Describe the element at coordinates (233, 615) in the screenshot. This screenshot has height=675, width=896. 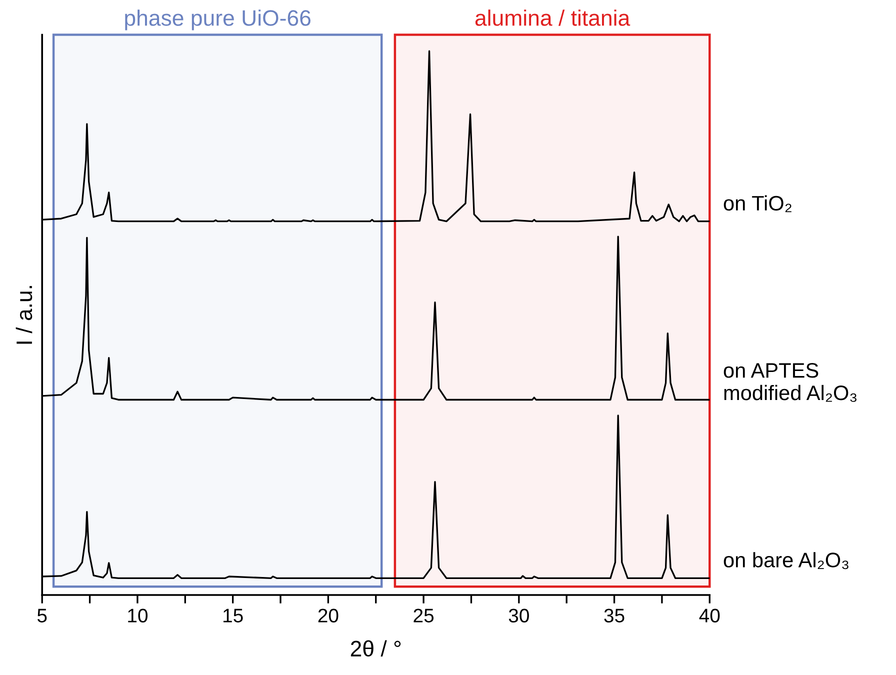
I see `x-tick-label: 15` at that location.